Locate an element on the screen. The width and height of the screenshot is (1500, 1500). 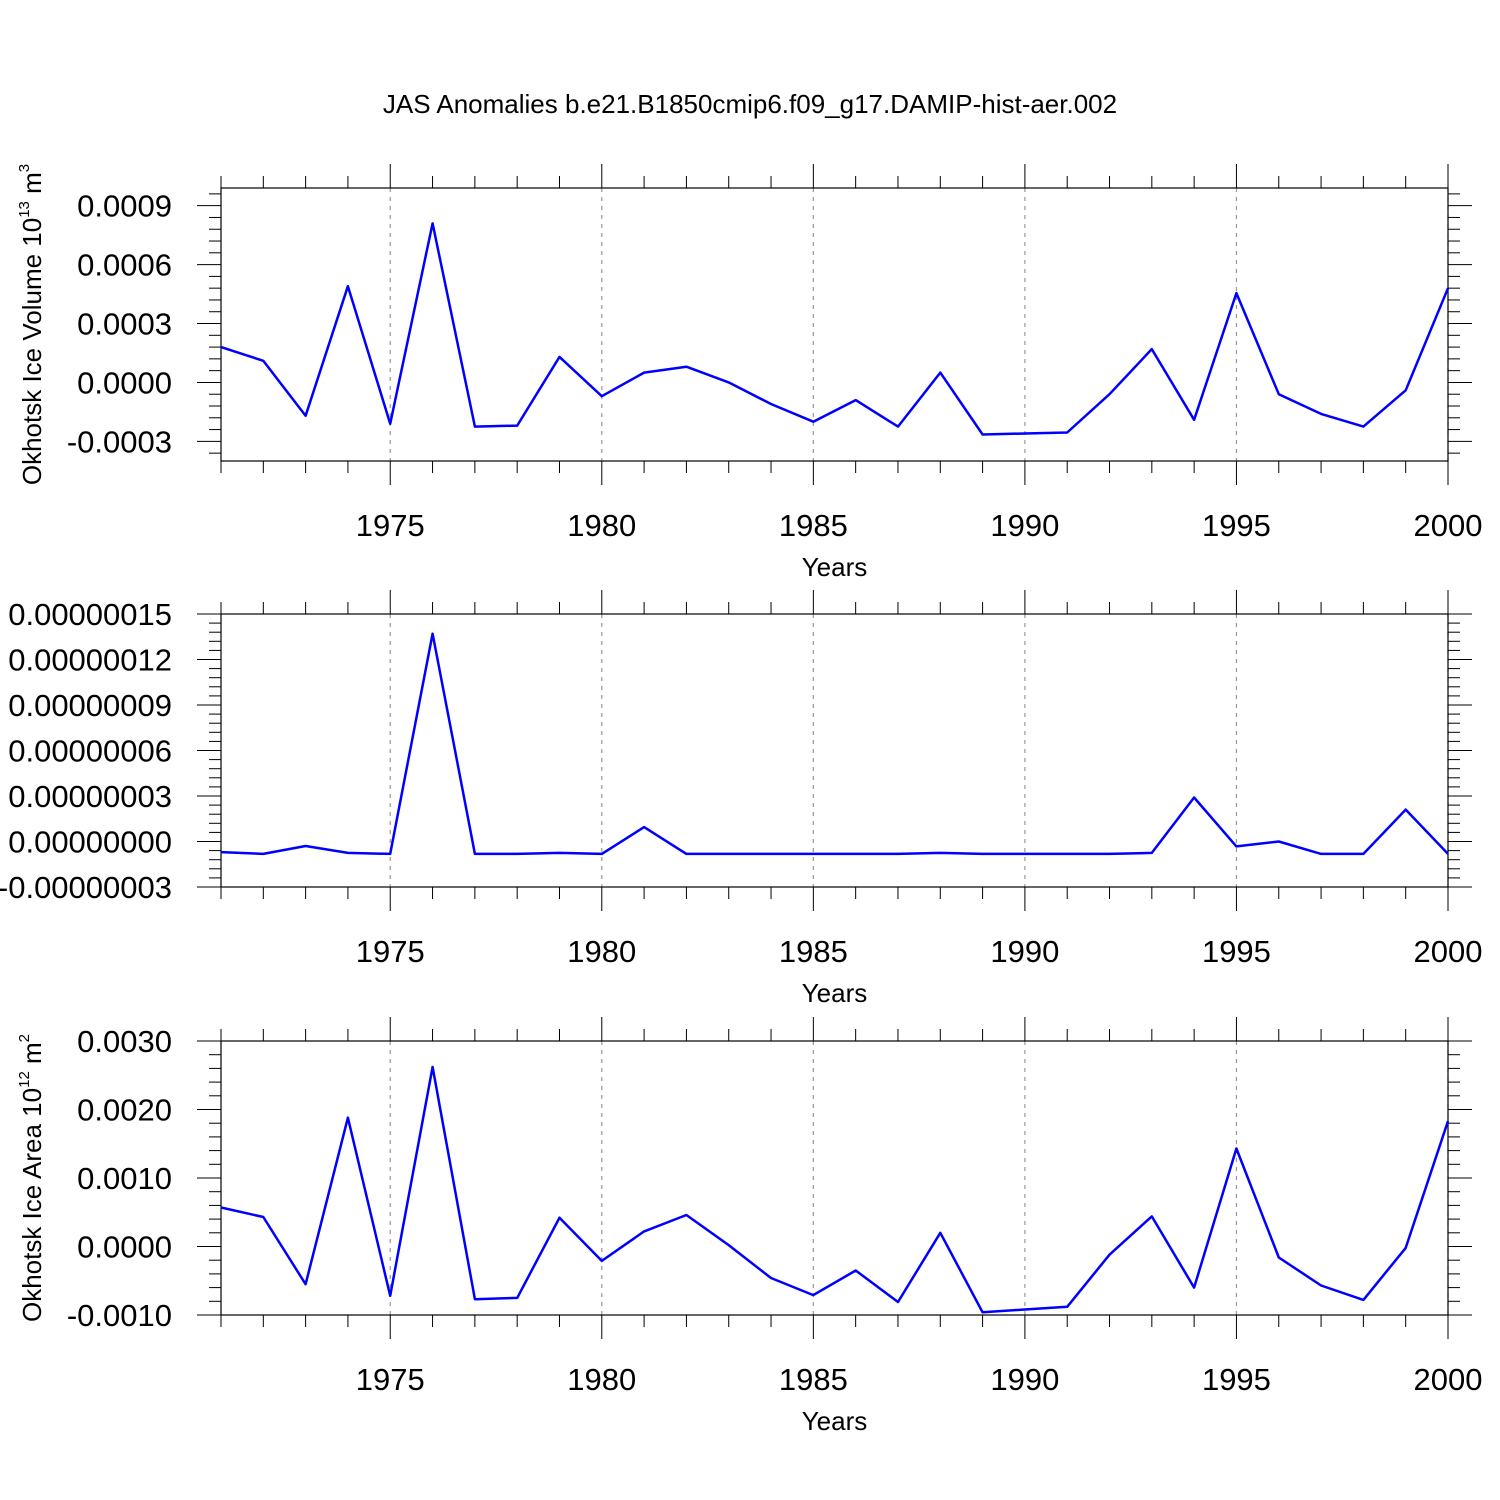
y-tick-label: 0.0006 is located at coordinates (124, 265).